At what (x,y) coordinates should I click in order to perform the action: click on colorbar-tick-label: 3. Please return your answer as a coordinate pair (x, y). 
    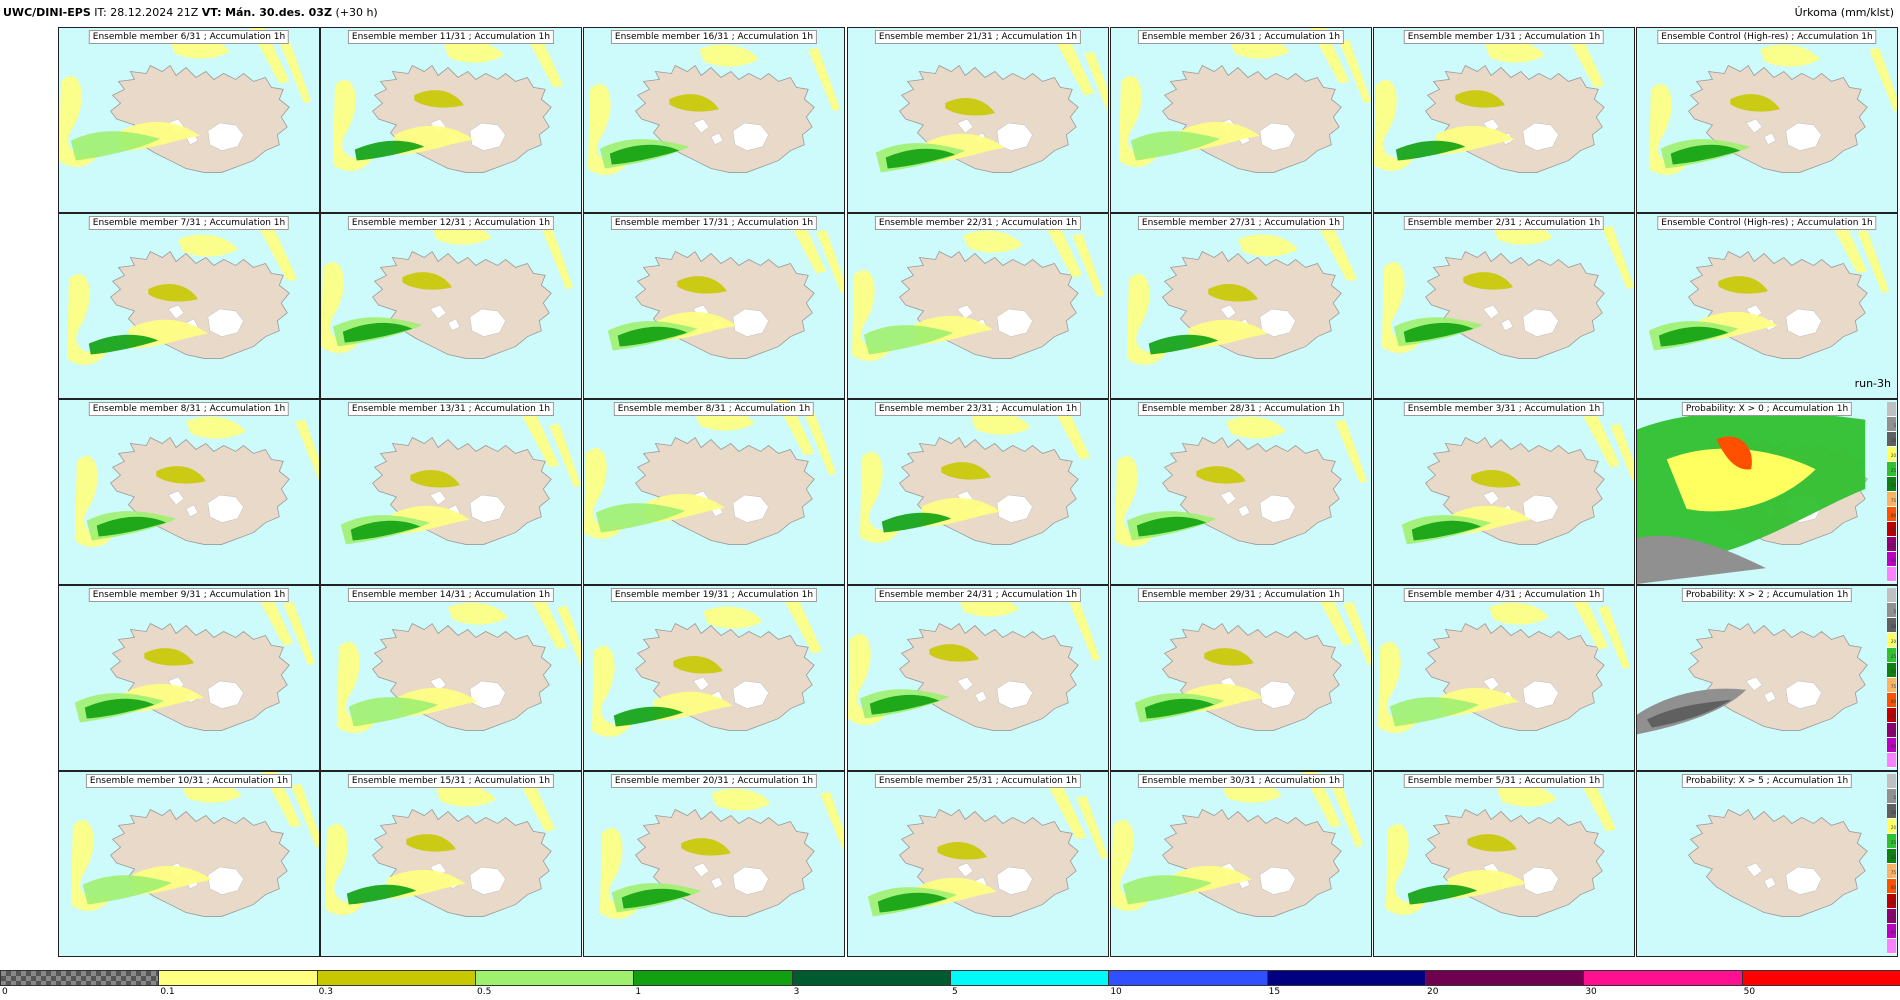
    Looking at the image, I should click on (796, 992).